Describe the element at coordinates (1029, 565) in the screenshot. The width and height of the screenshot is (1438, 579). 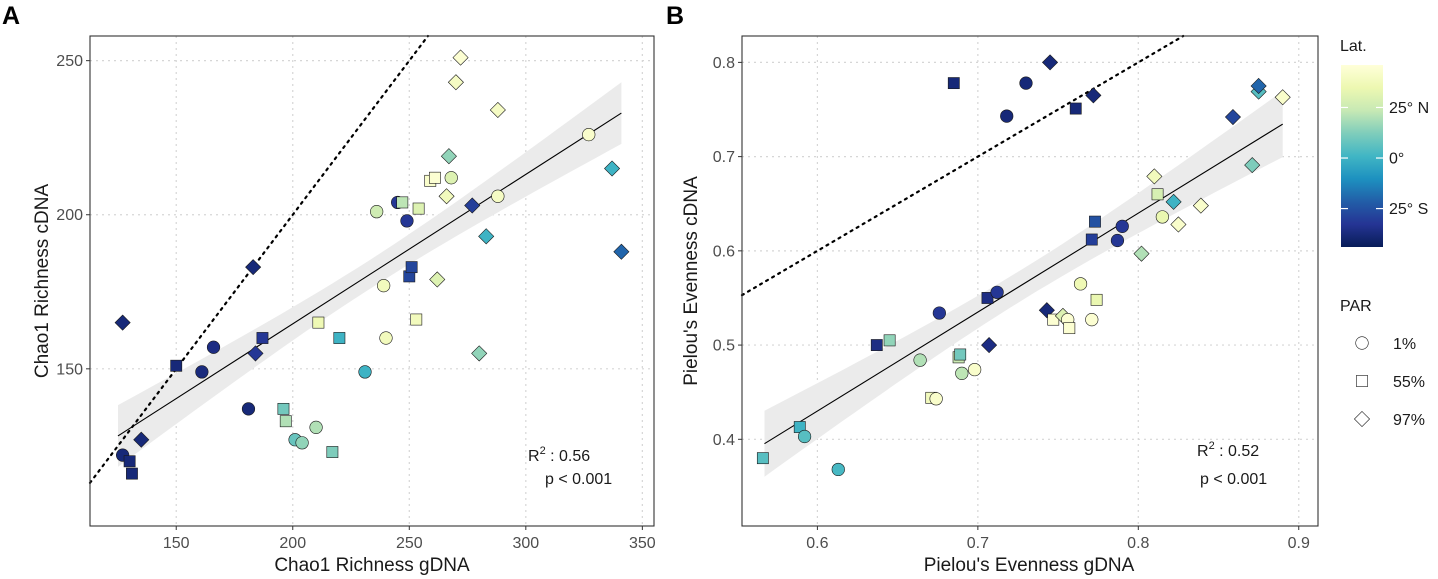
I see `panel-b-x-axis-title: Pielou's Evenness gDNA` at that location.